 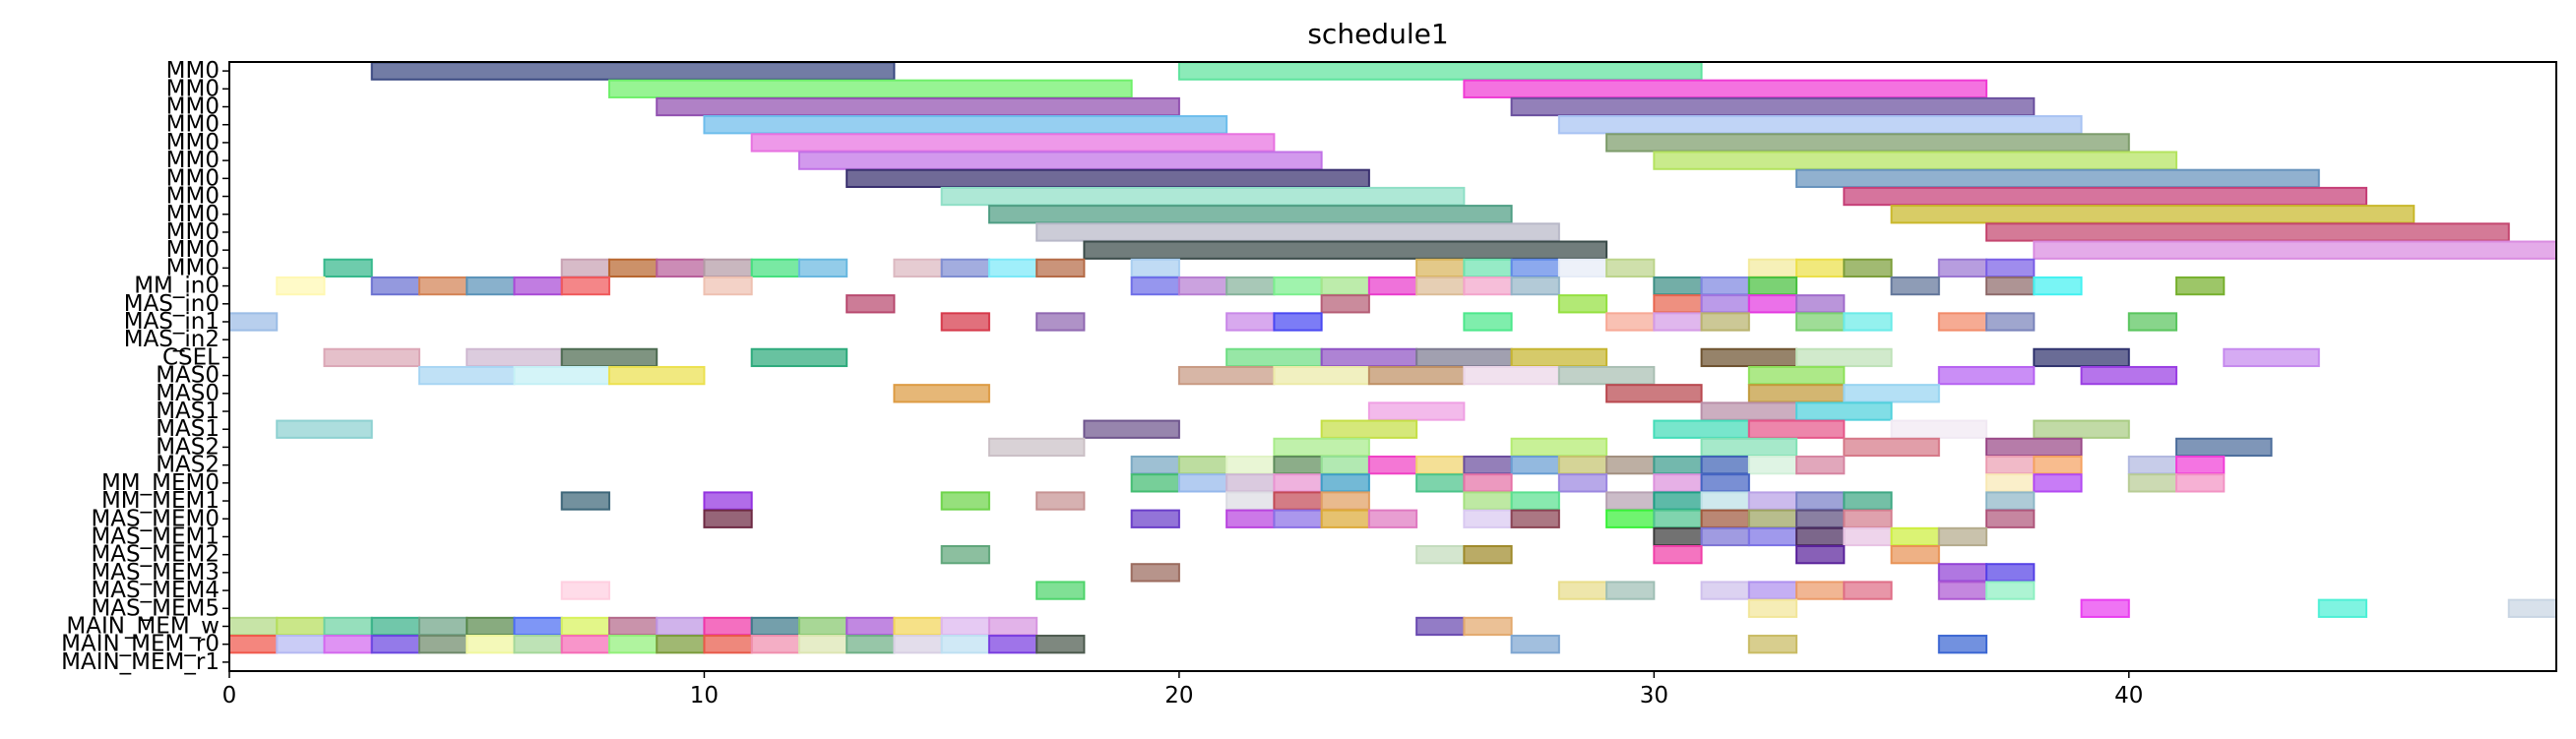 I want to click on y-tick-label: MAS0, so click(x=188, y=376).